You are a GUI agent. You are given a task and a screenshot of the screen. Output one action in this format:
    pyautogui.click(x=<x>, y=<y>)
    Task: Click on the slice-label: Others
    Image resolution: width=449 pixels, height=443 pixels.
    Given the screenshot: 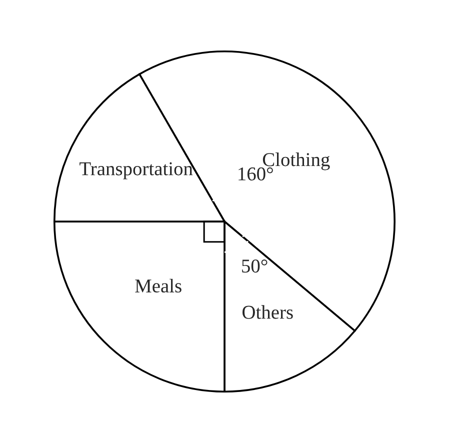 What is the action you would take?
    pyautogui.click(x=267, y=312)
    